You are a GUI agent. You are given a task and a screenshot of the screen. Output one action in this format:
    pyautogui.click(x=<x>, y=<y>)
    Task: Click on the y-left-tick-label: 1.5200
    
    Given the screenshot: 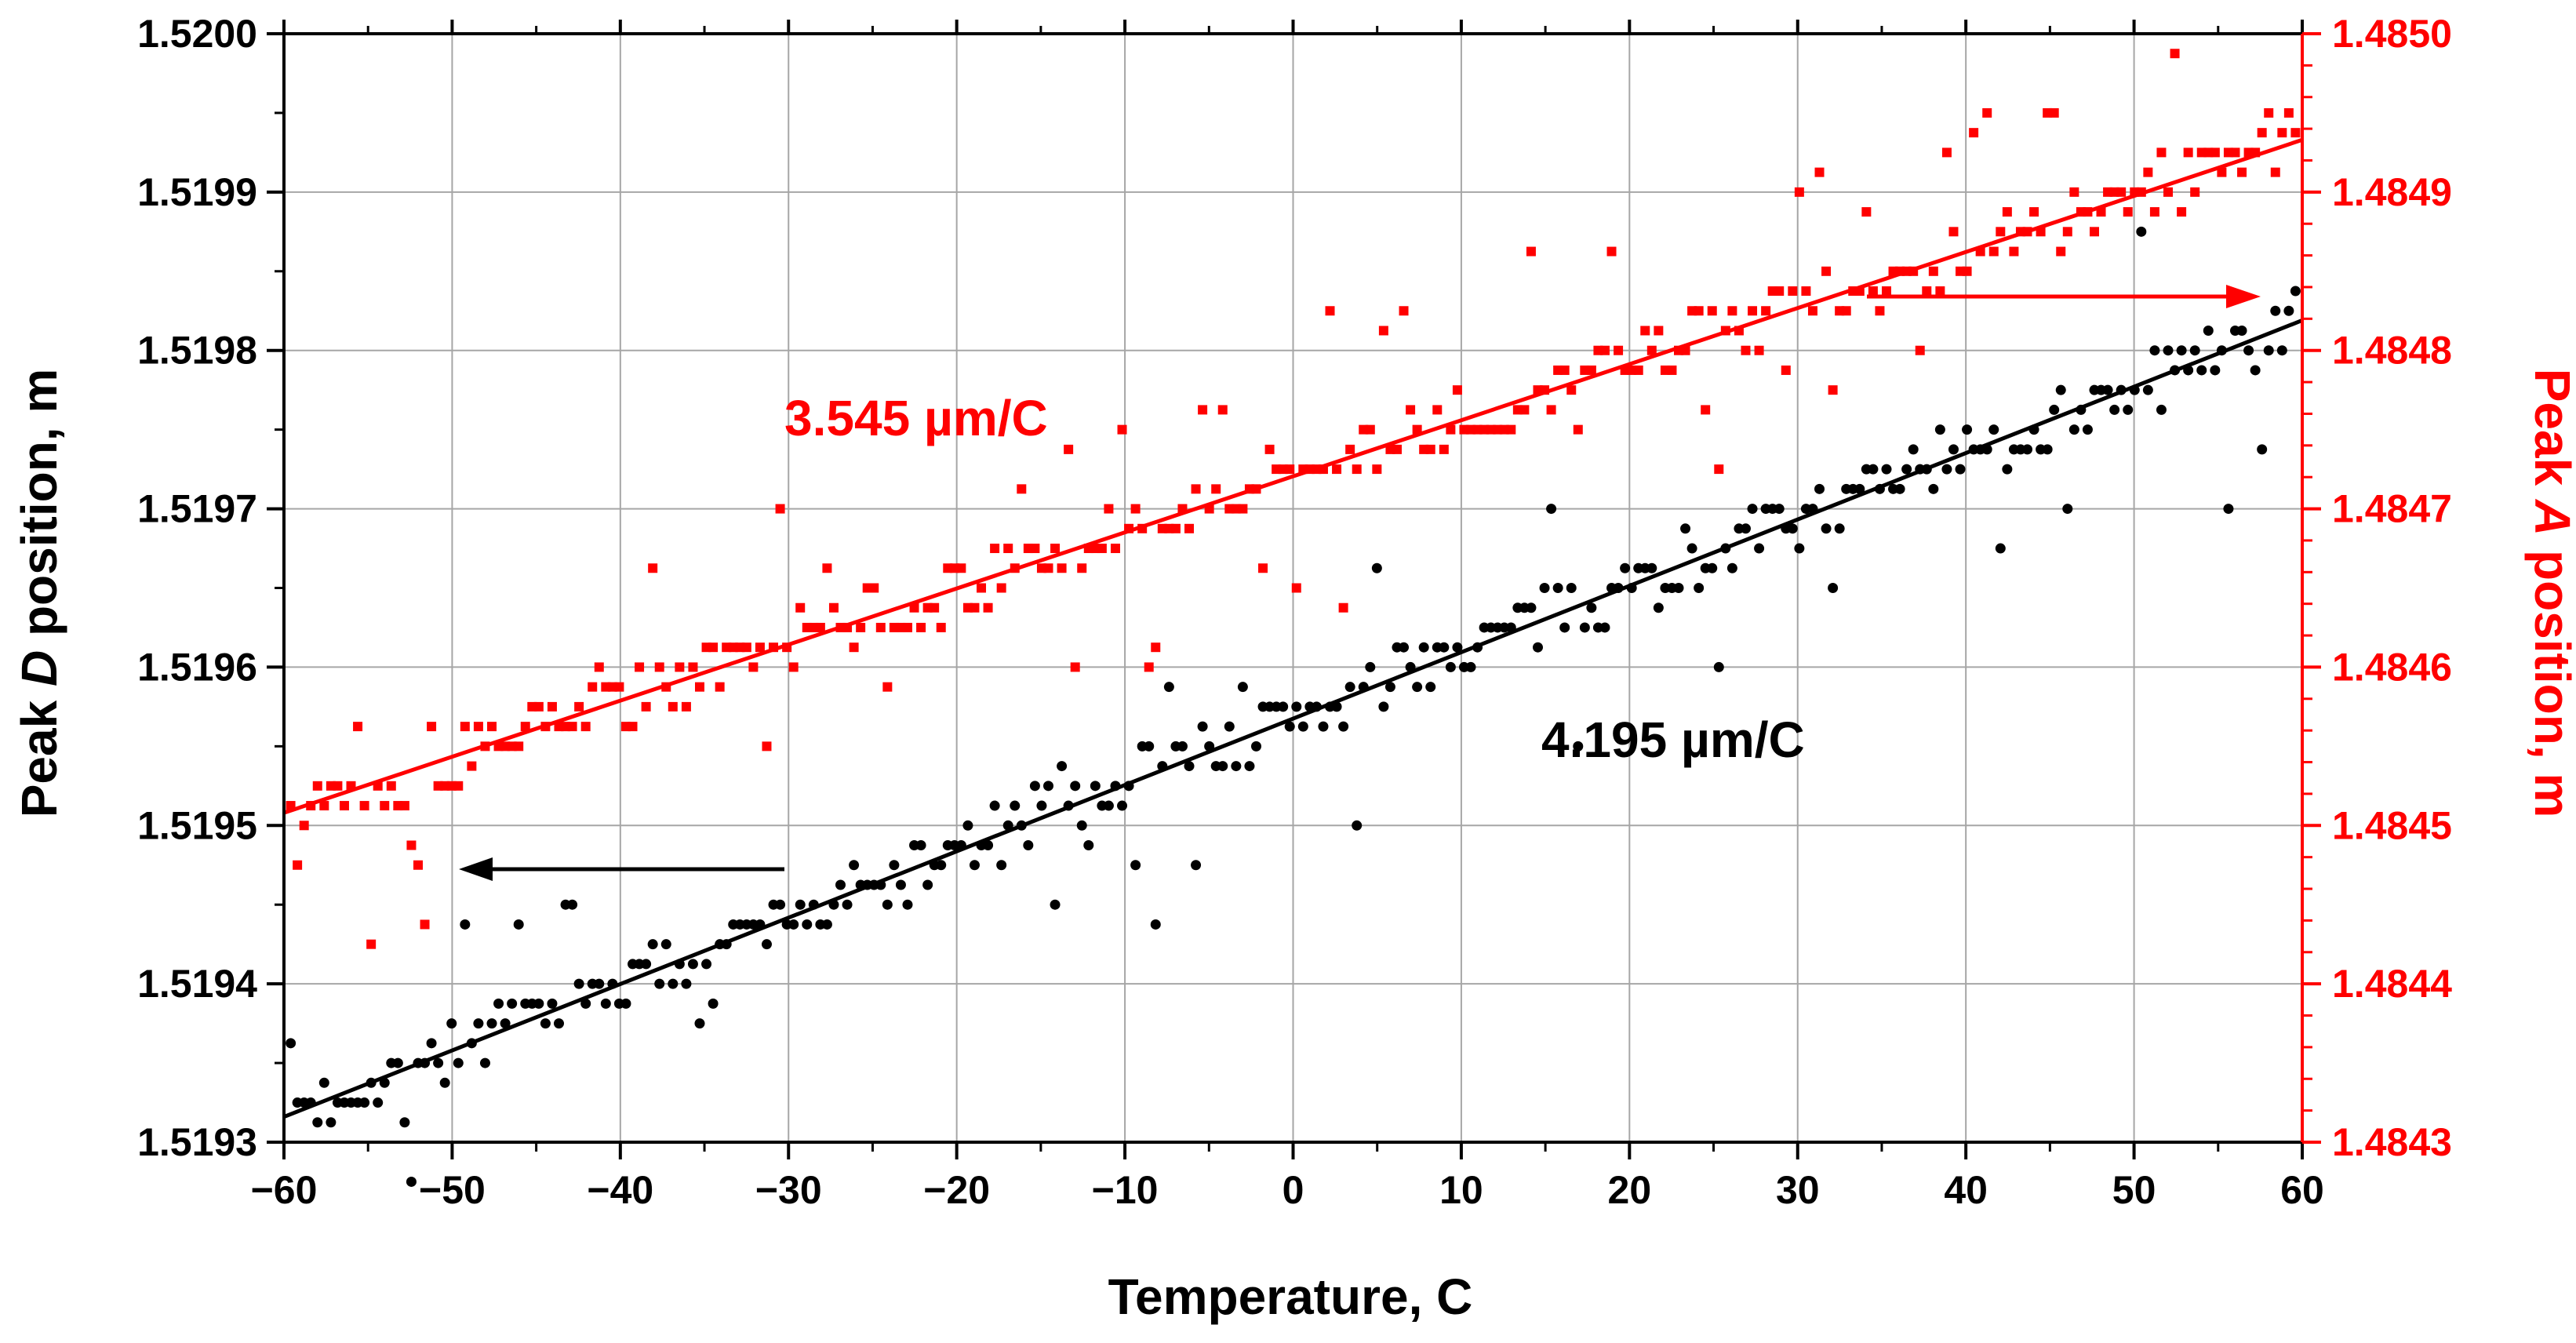 What is the action you would take?
    pyautogui.click(x=197, y=34)
    